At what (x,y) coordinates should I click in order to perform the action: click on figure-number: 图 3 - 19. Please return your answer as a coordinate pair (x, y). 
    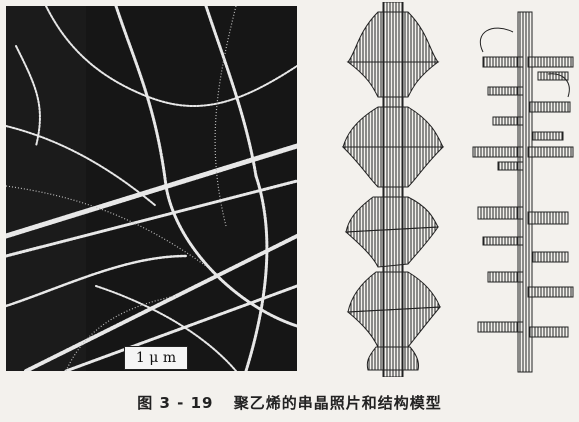
    Looking at the image, I should click on (175, 403).